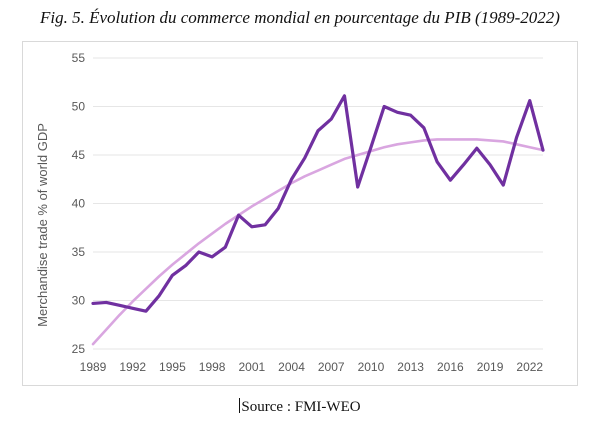  What do you see at coordinates (410, 367) in the screenshot?
I see `x-tick-label: 2013` at bounding box center [410, 367].